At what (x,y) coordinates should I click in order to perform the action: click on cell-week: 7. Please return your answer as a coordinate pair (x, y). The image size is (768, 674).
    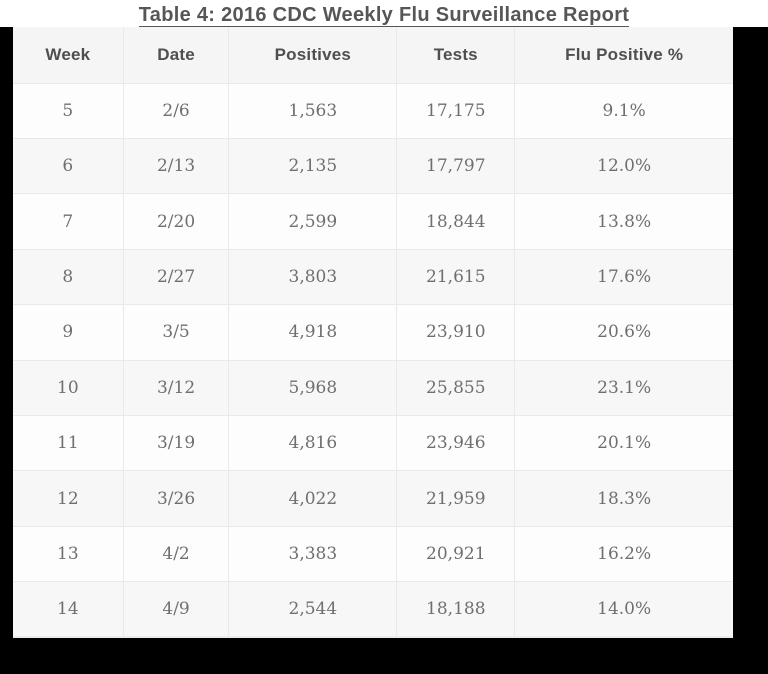
    Looking at the image, I should click on (68, 221).